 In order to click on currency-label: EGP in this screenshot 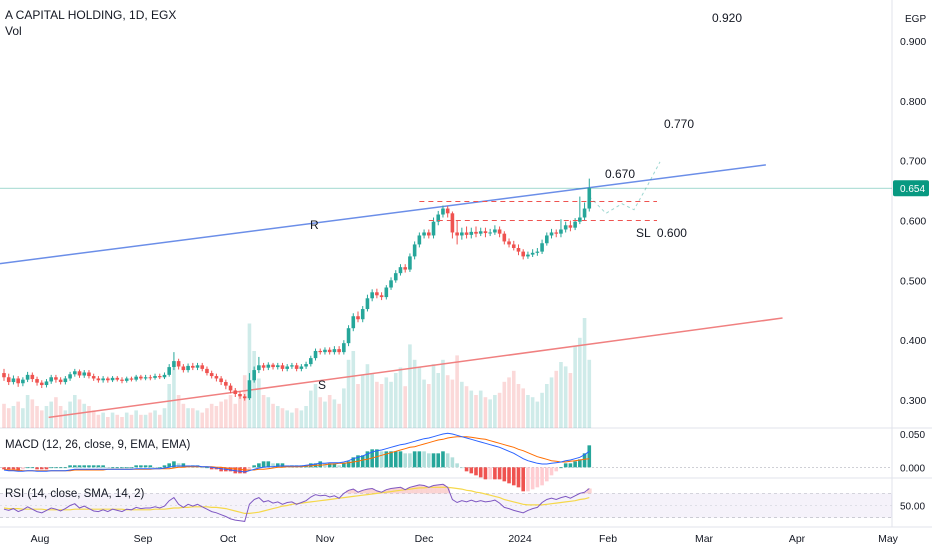, I will do `click(915, 19)`.